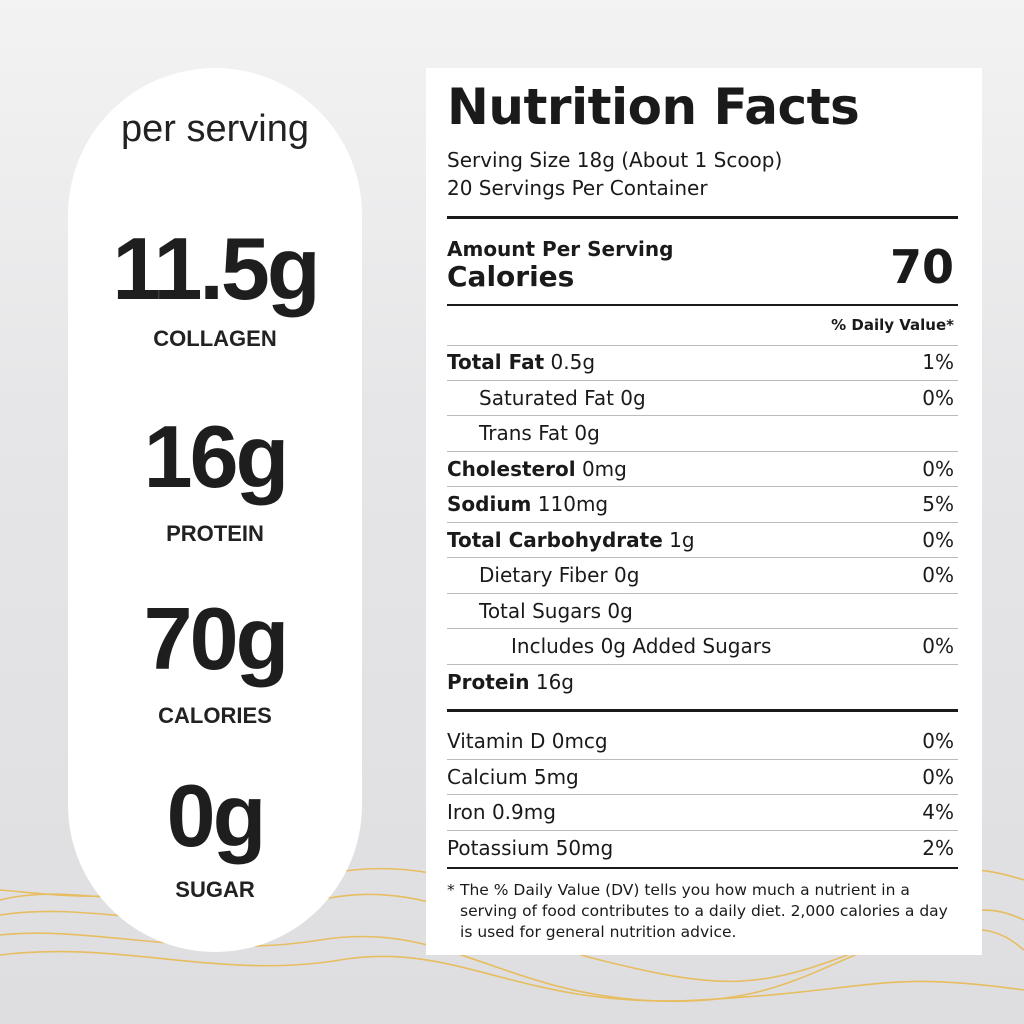 The image size is (1024, 1024). Describe the element at coordinates (615, 160) in the screenshot. I see `serving-size: Serving Size 18g (About 1 Scoop)` at that location.